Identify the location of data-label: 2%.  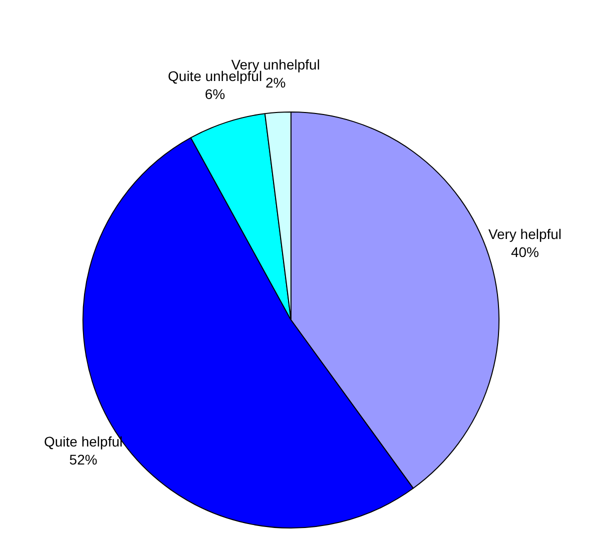
(275, 82).